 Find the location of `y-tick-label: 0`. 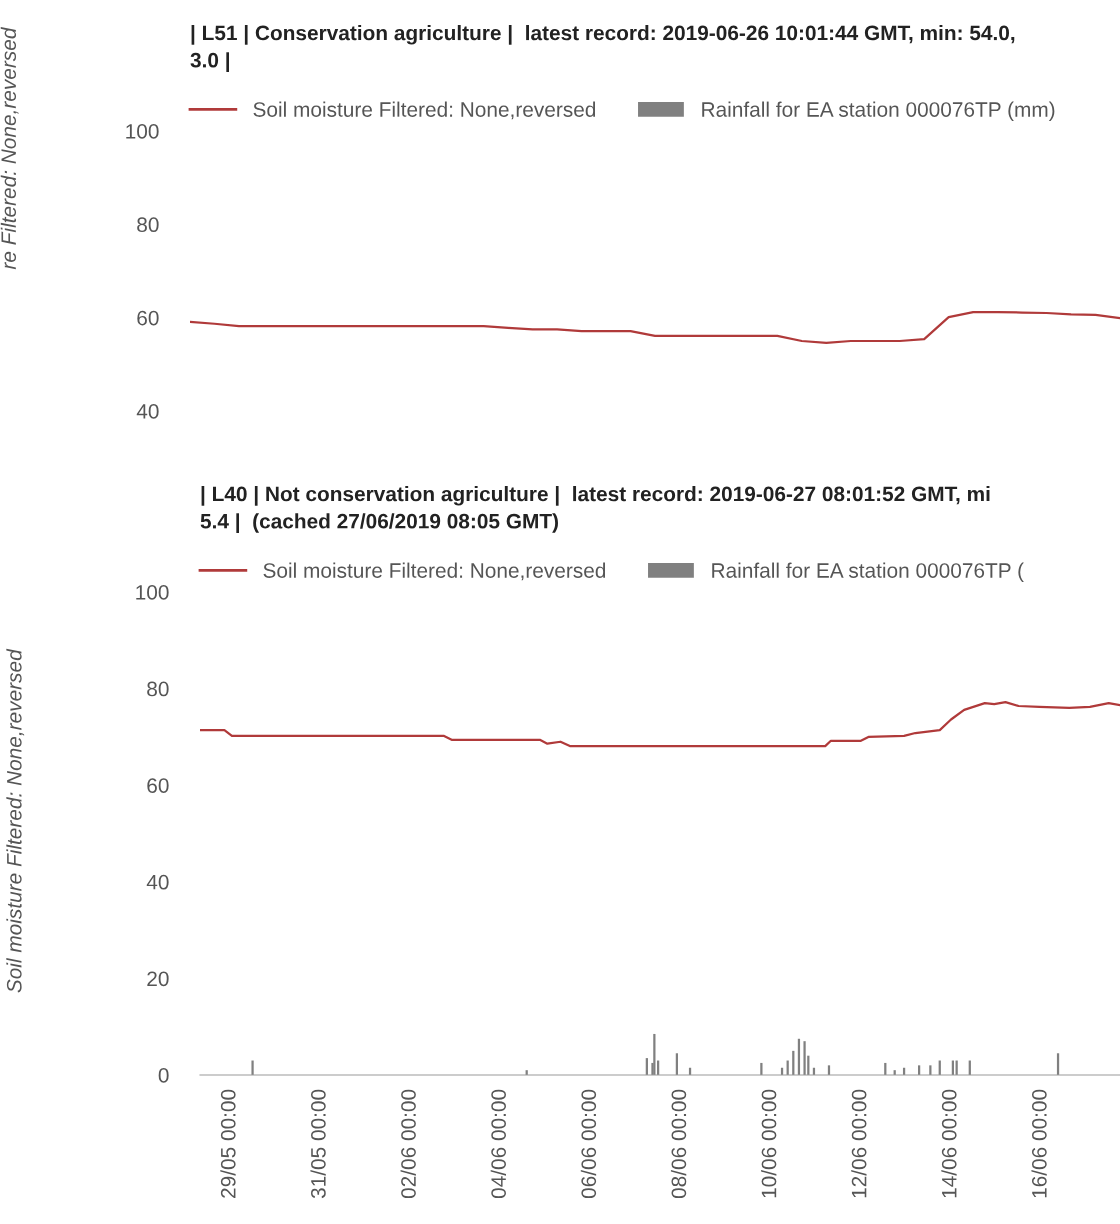

y-tick-label: 0 is located at coordinates (163, 1075).